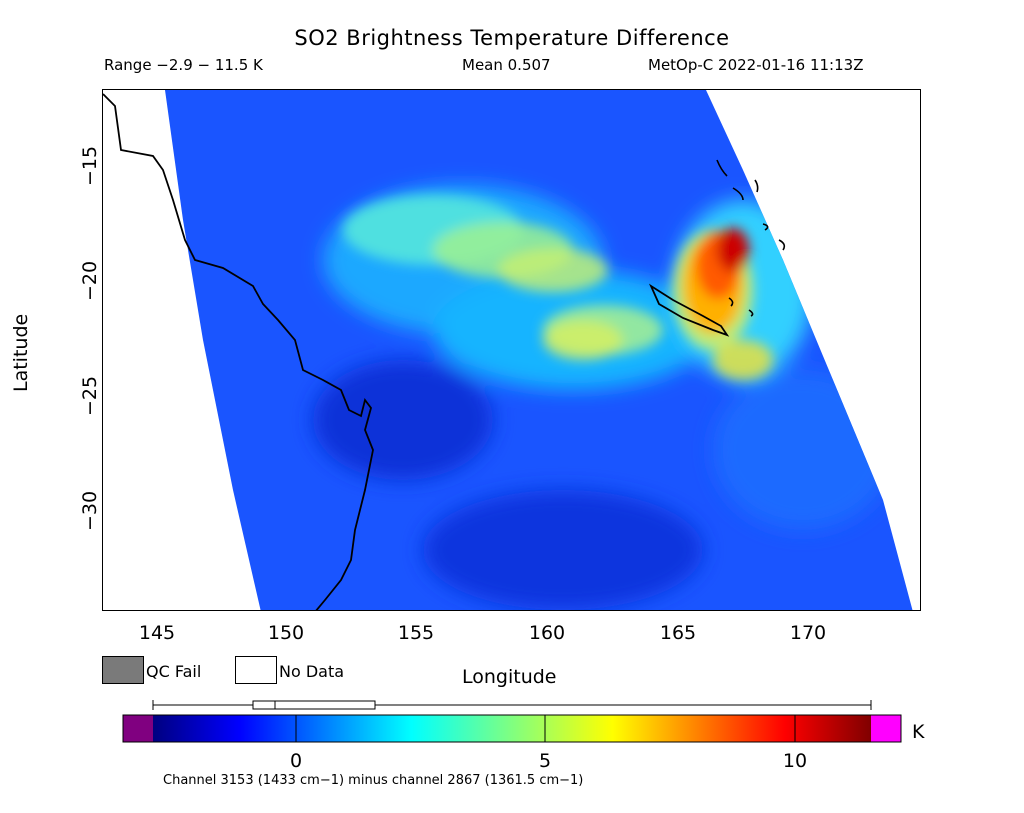  Describe the element at coordinates (545, 761) in the screenshot. I see `colorbar-tick-label: 5` at that location.